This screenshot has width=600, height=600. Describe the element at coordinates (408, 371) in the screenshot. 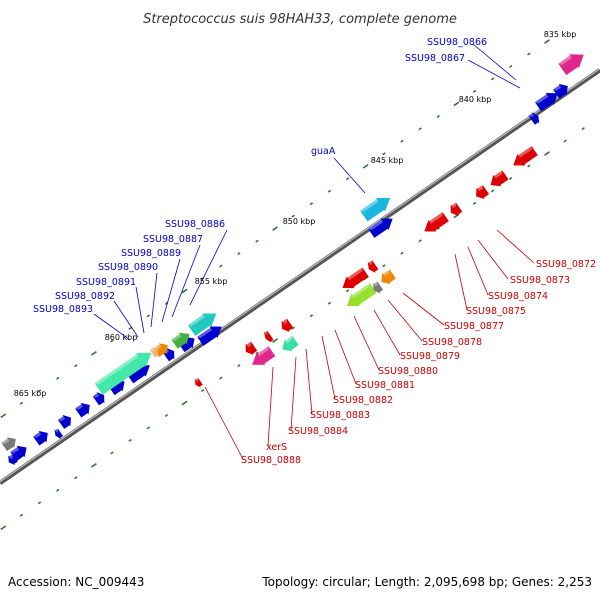

I see `gene-label: SSU98_0880` at that location.